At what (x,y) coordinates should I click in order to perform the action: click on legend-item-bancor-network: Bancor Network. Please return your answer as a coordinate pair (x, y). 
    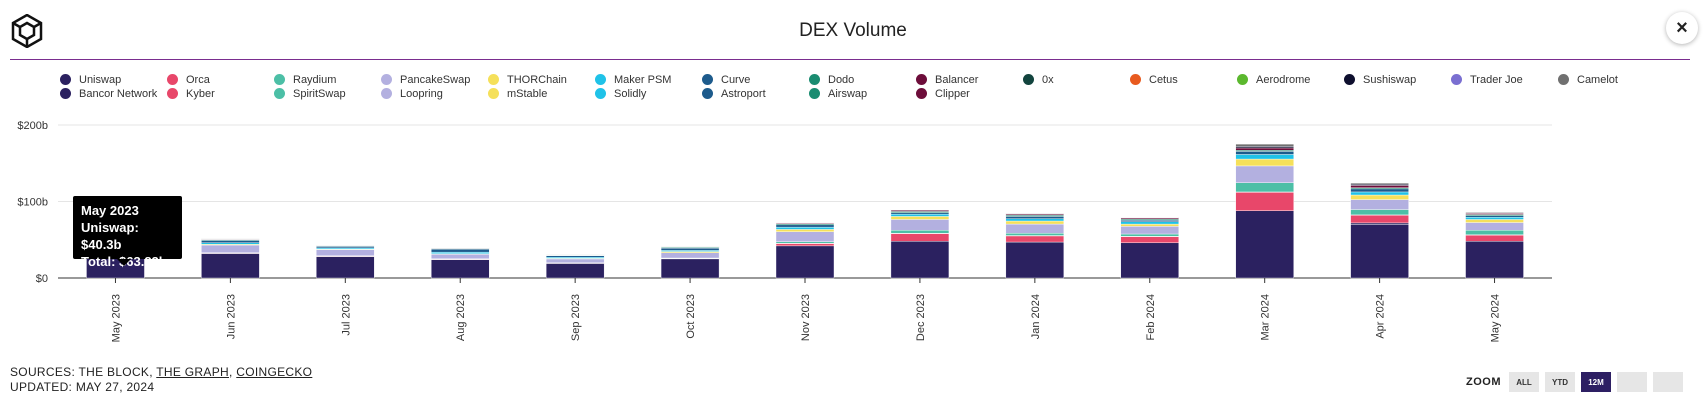
    Looking at the image, I should click on (108, 94).